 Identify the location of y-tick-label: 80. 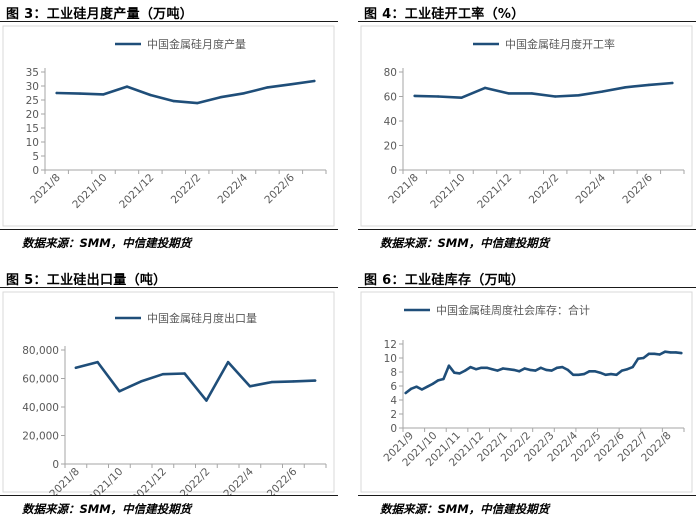
(390, 73).